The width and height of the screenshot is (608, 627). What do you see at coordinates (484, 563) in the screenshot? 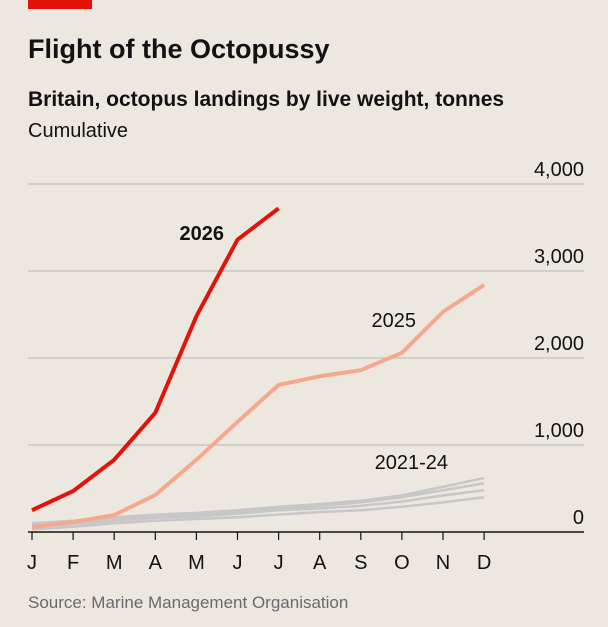
I see `x-tick-label: D` at bounding box center [484, 563].